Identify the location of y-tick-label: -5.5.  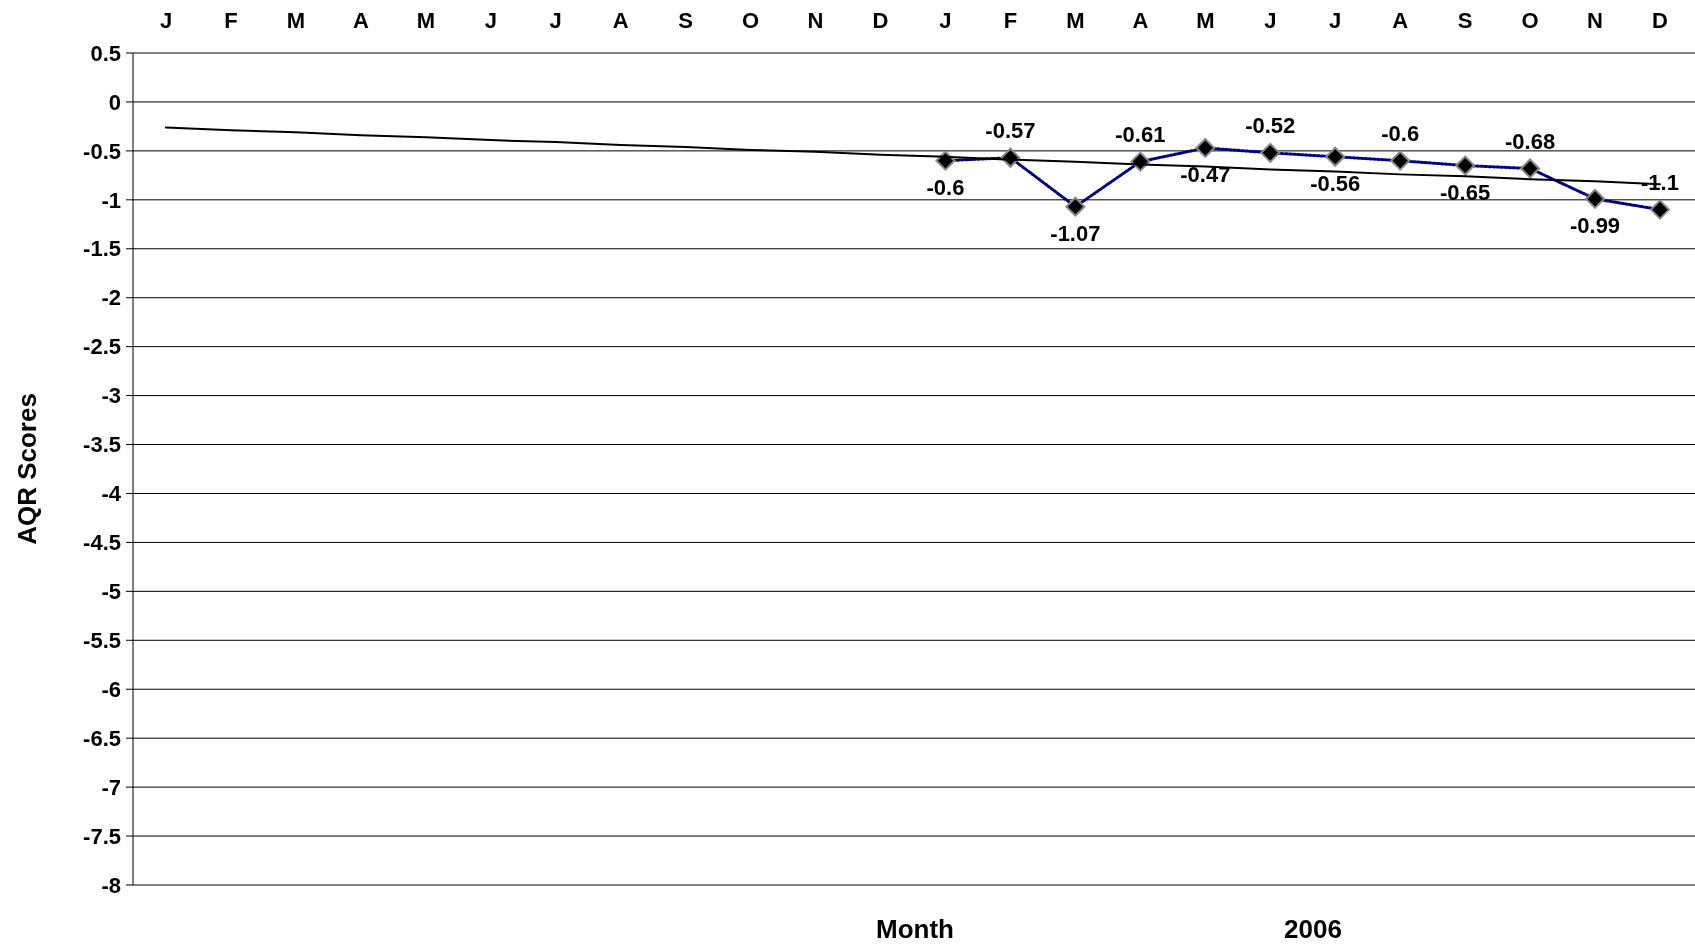
(102, 640).